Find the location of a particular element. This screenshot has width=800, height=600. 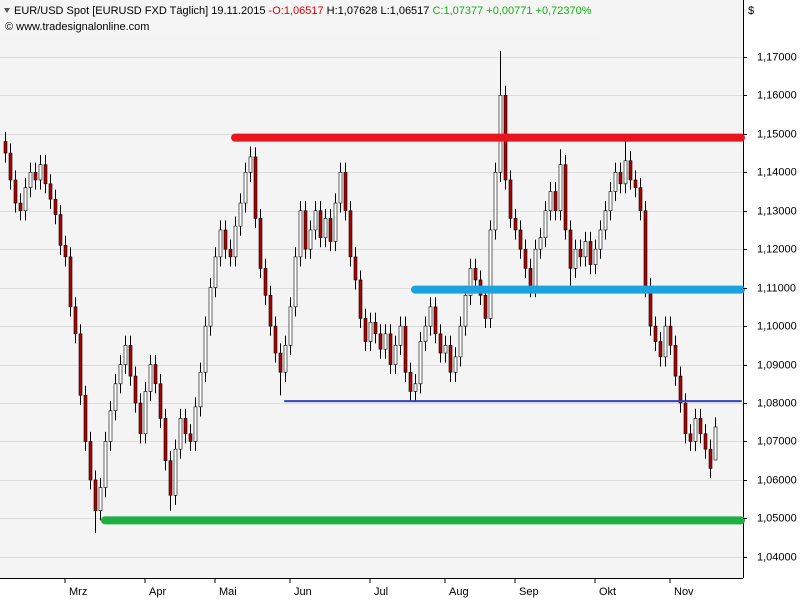

y-tick-label: 1,08000 is located at coordinates (777, 403).